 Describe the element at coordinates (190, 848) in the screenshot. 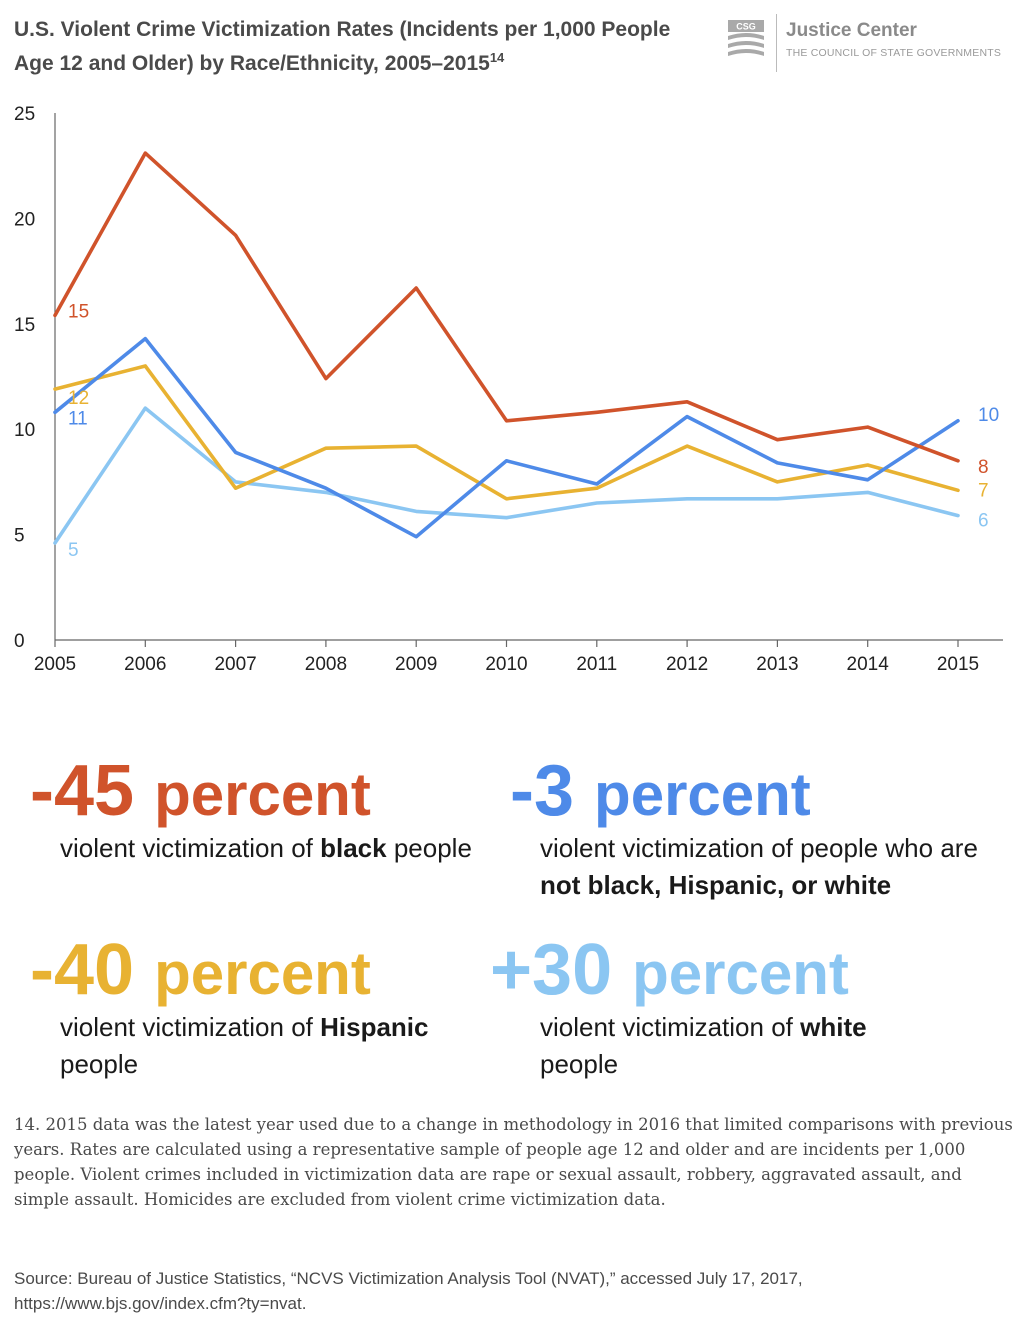

I see `stat-black-pre: violent victimization of` at that location.